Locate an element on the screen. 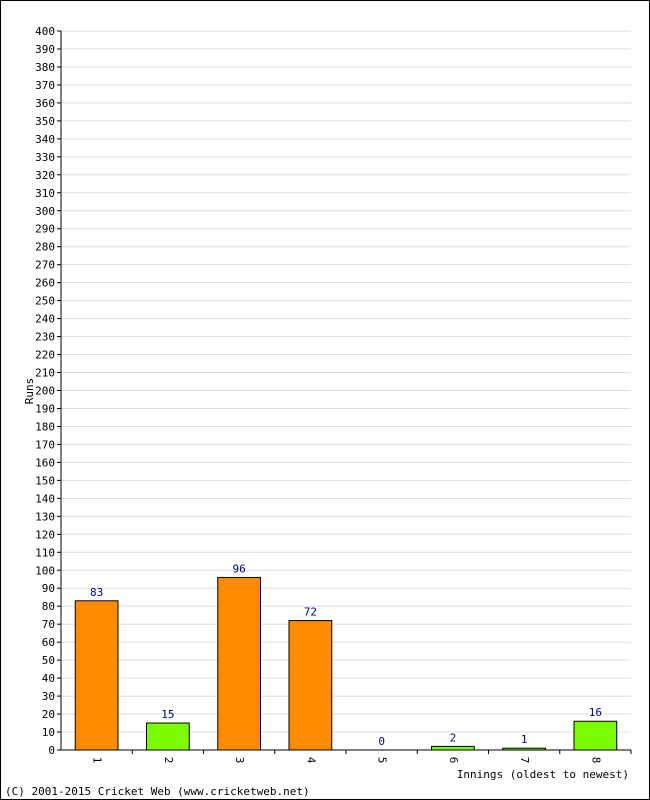 The width and height of the screenshot is (650, 800). y-tick-label: 160 is located at coordinates (45, 462).